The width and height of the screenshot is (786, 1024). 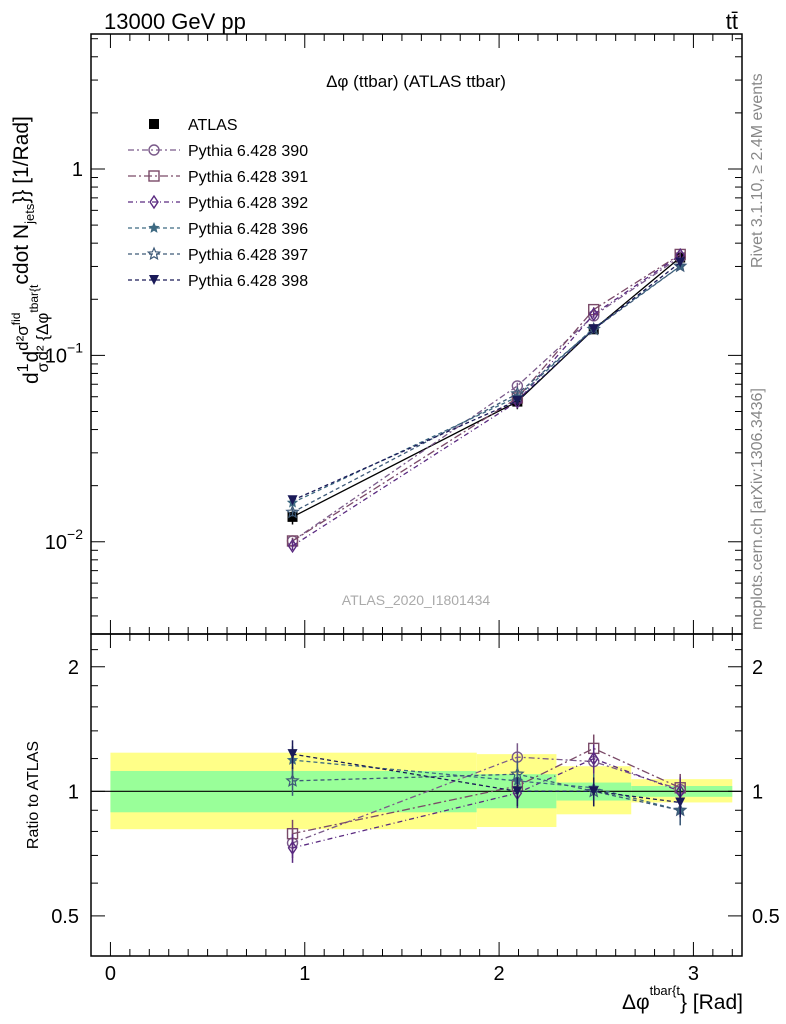 I want to click on ratio-x-tick-label: 2, so click(x=499, y=974).